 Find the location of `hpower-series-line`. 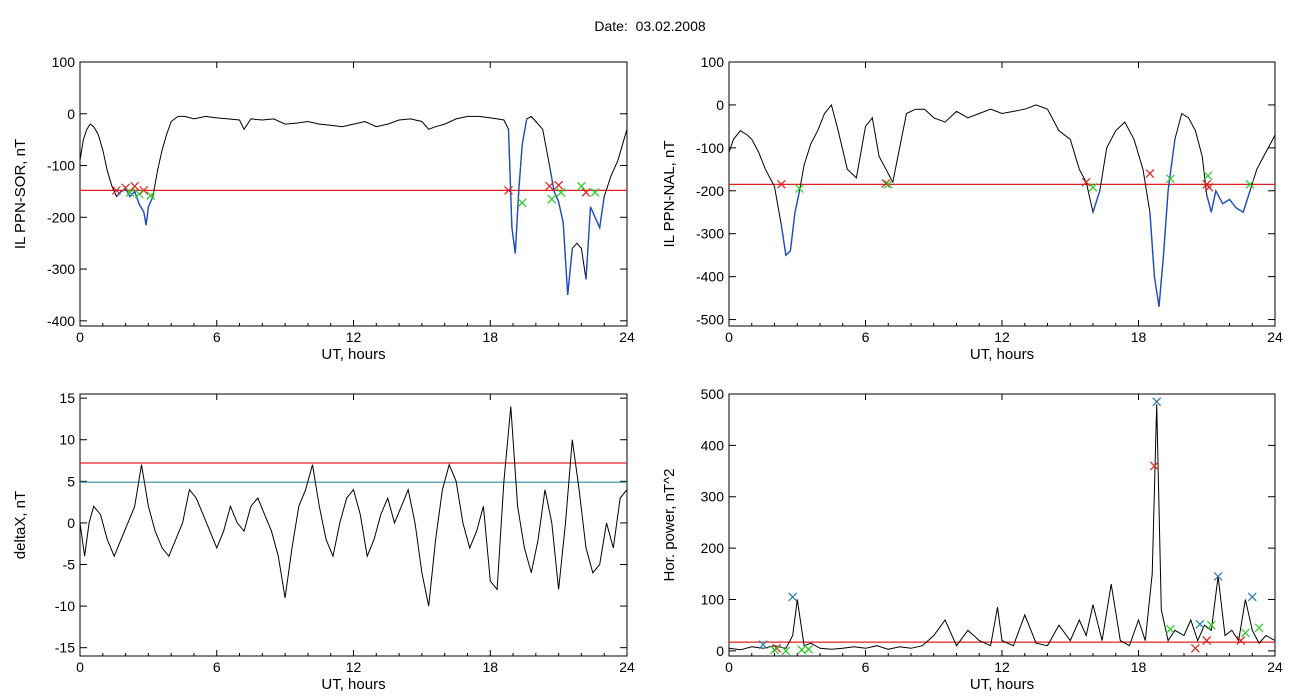

hpower-series-line is located at coordinates (1002, 527).